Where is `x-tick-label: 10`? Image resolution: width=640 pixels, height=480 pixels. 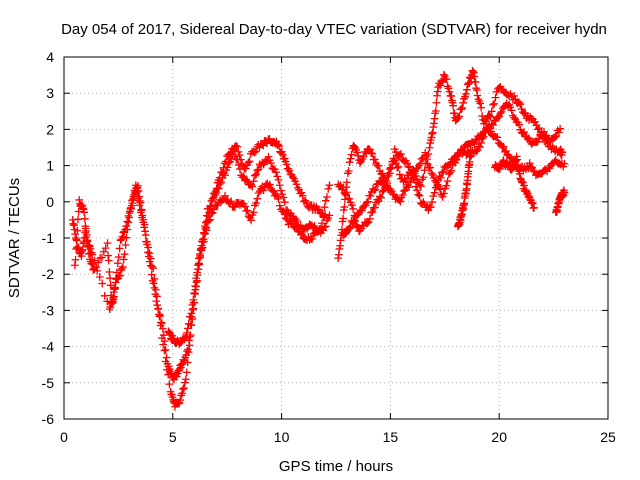
x-tick-label: 10 is located at coordinates (282, 437).